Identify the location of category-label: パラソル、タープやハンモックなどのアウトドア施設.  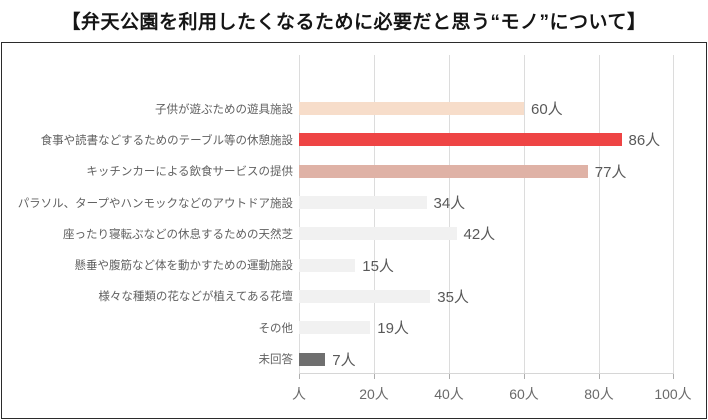
(155, 203).